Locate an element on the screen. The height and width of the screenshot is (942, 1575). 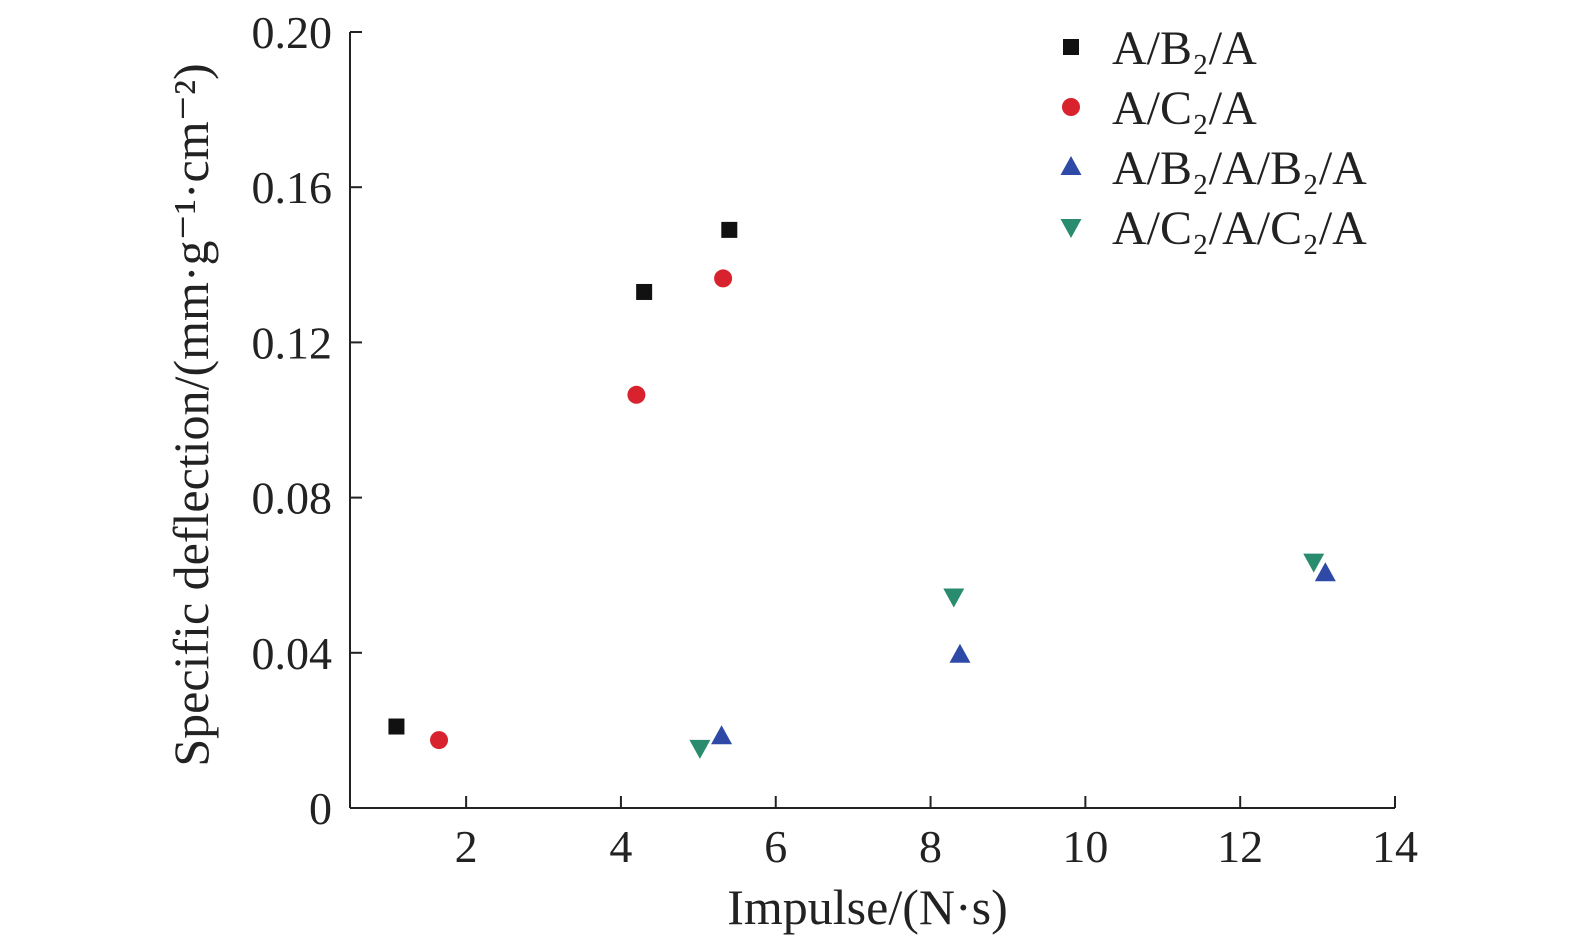
x-tick-label: 12 is located at coordinates (1240, 846).